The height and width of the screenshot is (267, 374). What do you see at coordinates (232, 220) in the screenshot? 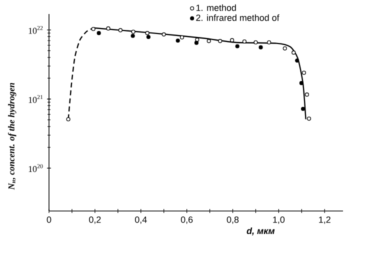
I see `x-tick-label: 0,8` at bounding box center [232, 220].